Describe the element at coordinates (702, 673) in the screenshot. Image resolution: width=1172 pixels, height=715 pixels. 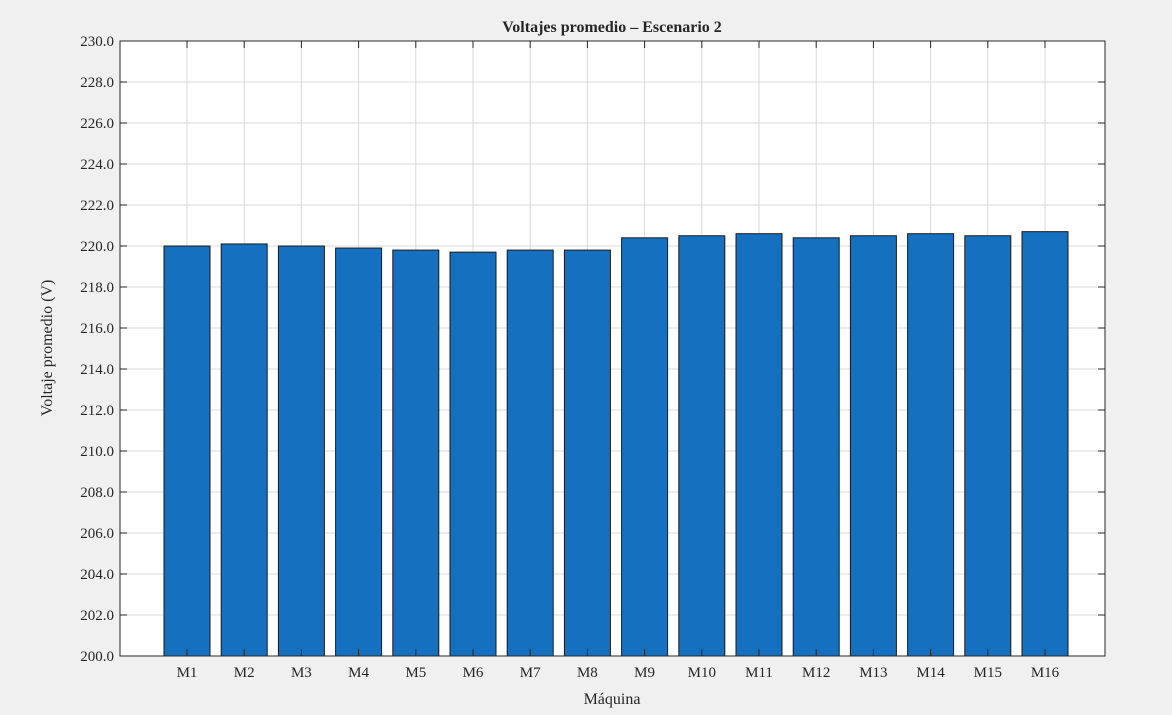
I see `x-tick-label: M10` at that location.